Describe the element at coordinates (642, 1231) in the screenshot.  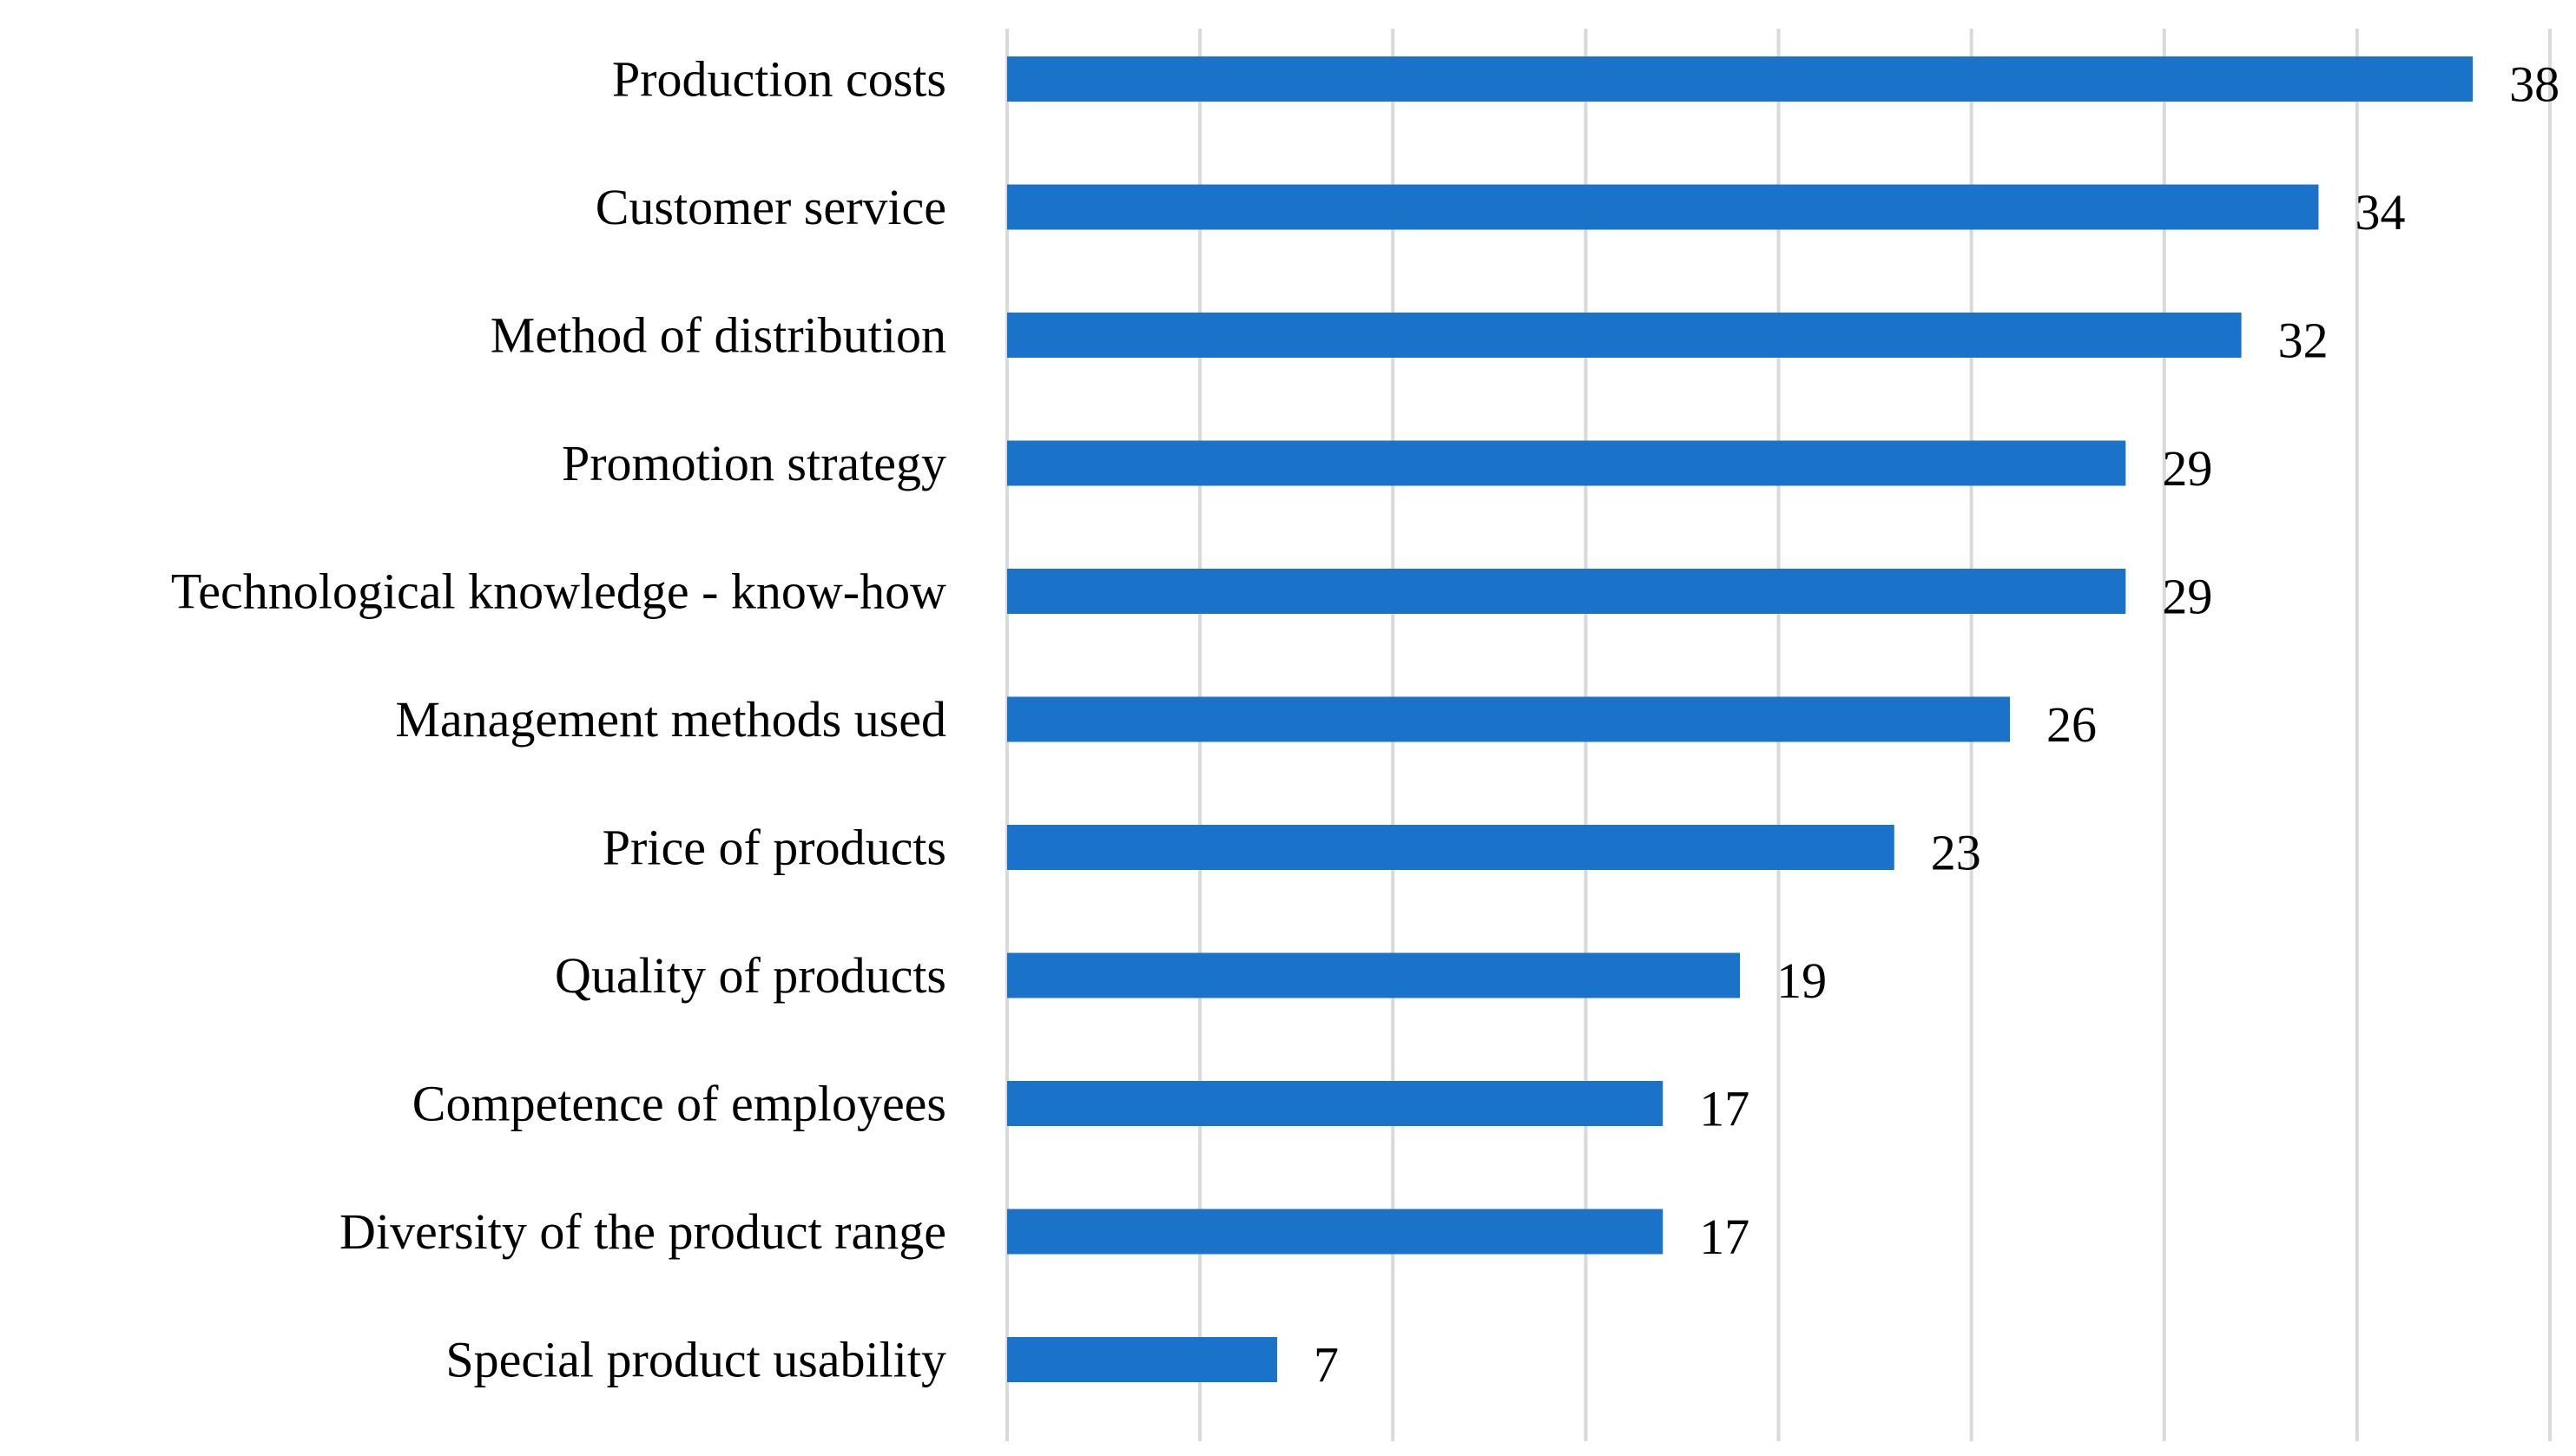
I see `category-label-diversity-of-the-product-range: Diversity of the product range` at that location.